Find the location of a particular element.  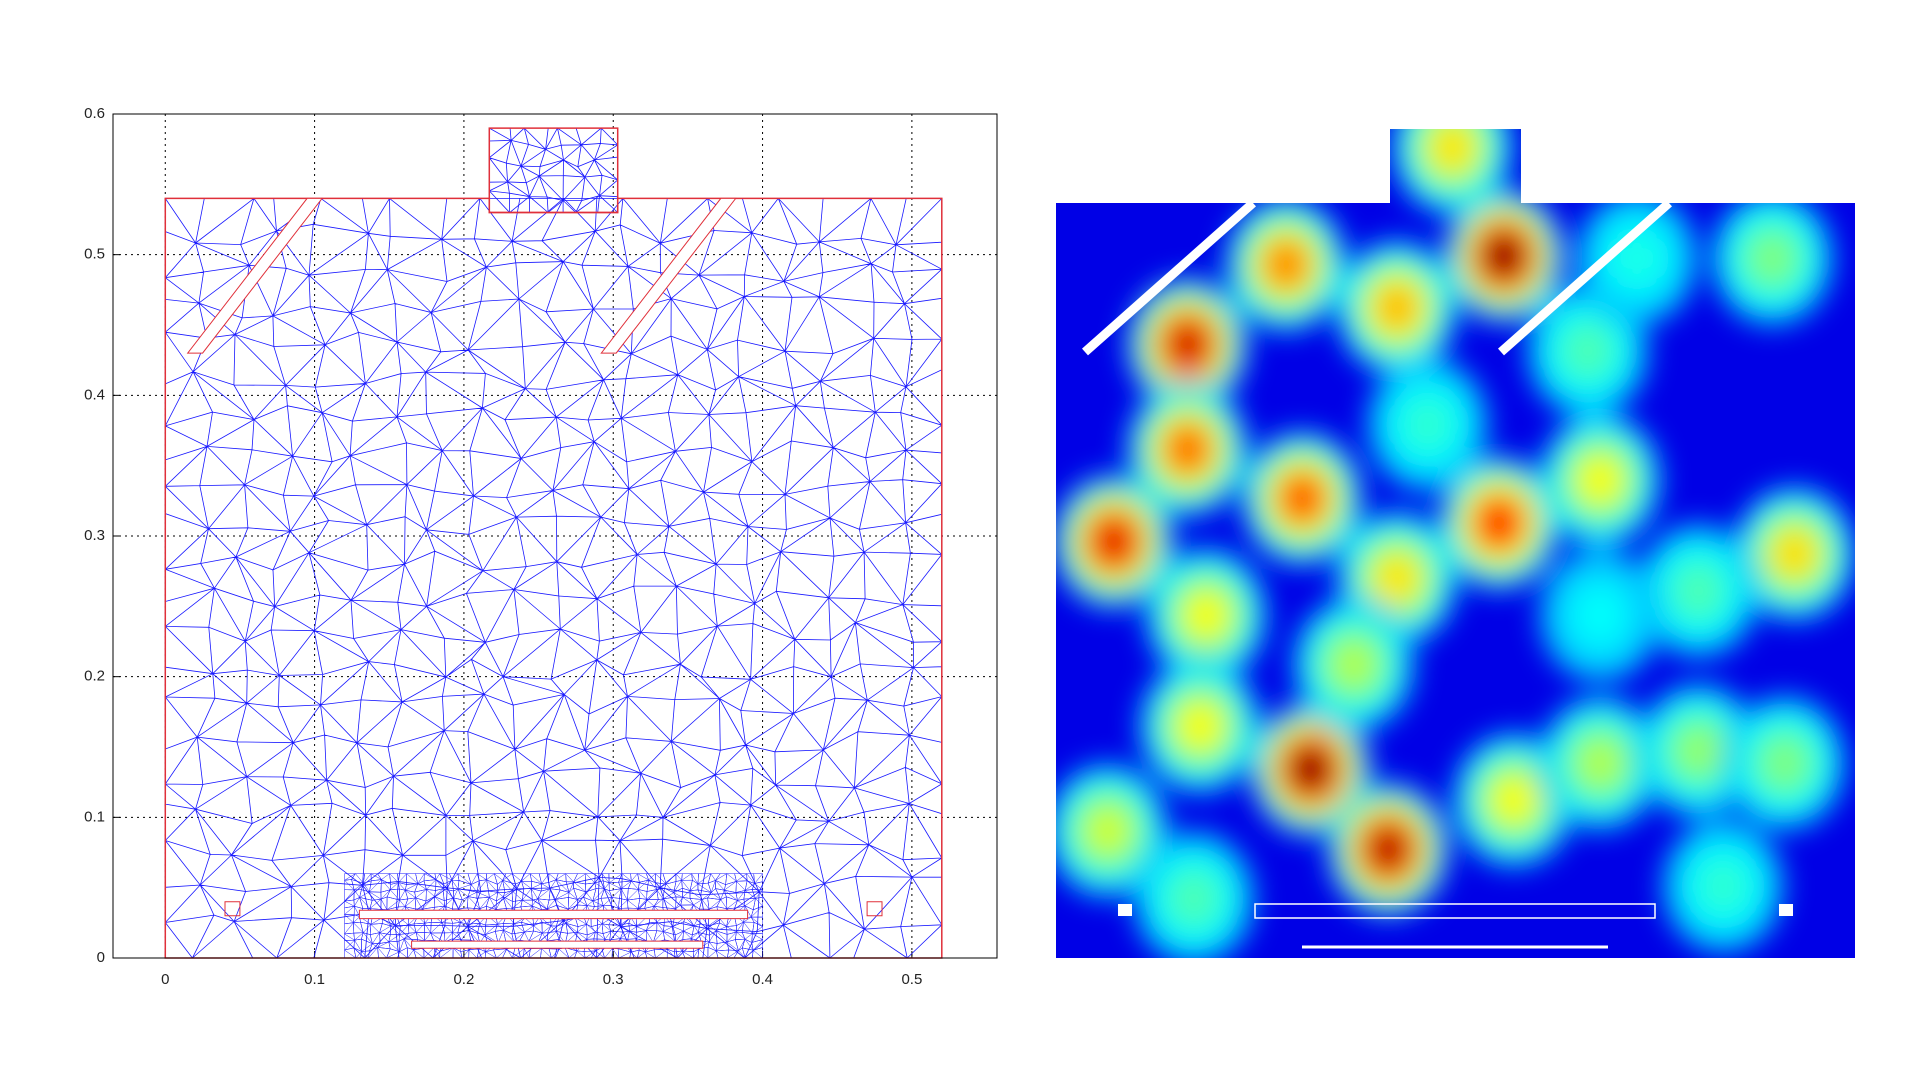

y-tick-label: 0.3 is located at coordinates (94, 535).